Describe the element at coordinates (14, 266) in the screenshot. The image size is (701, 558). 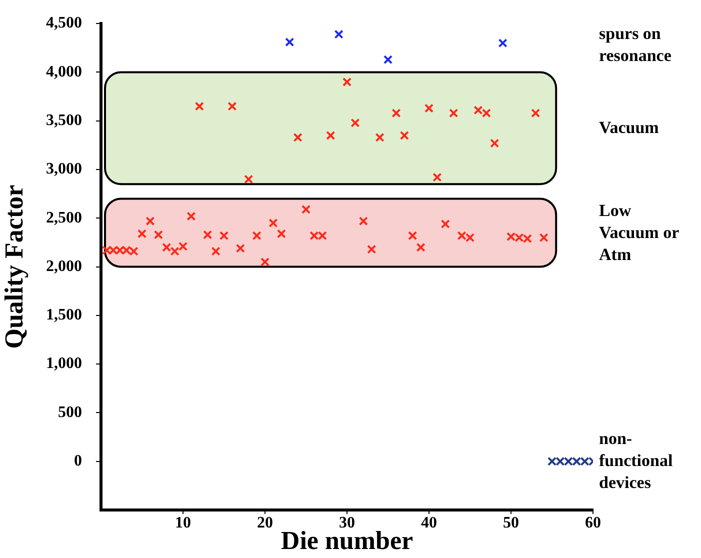
I see `y-axis-title: Quality Factor` at that location.